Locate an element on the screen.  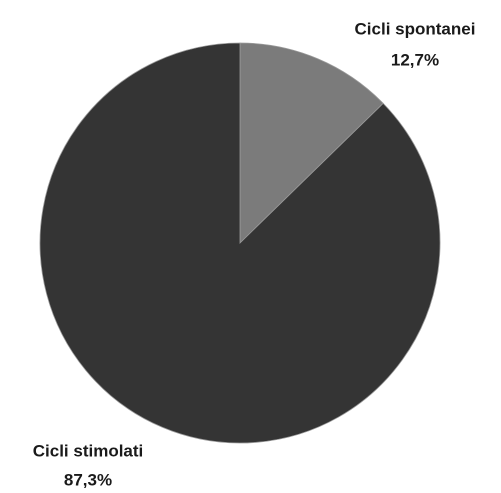
slice-label: Cicli stimolati is located at coordinates (88, 450).